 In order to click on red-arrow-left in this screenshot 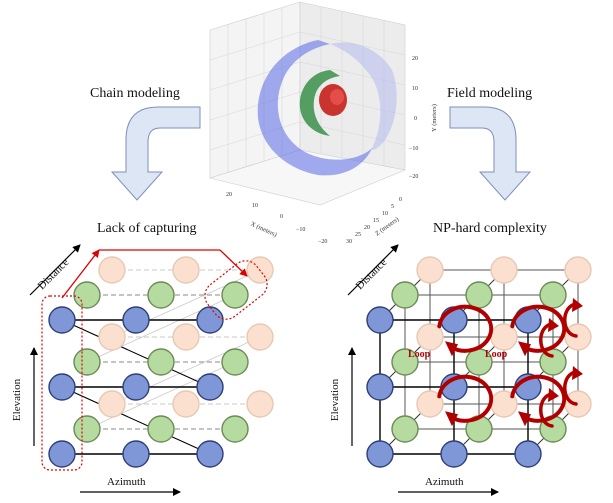, I will do `click(80, 274)`.